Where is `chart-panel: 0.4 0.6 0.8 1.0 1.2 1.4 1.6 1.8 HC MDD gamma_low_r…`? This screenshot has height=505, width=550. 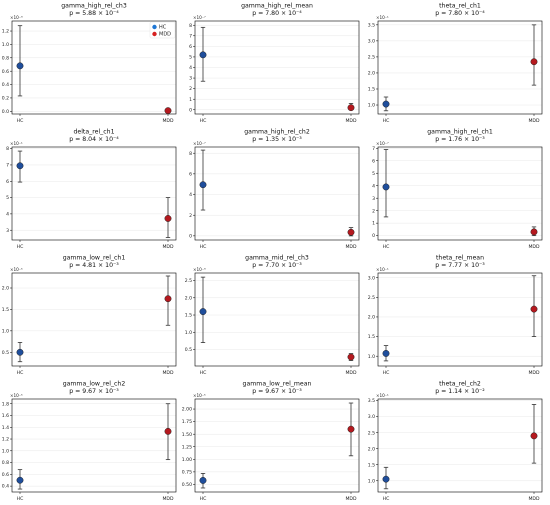 chart-panel: 0.4 0.6 0.8 1.0 1.2 1.4 1.6 1.8 HC MDD gamma_low_r… is located at coordinates (91, 441).